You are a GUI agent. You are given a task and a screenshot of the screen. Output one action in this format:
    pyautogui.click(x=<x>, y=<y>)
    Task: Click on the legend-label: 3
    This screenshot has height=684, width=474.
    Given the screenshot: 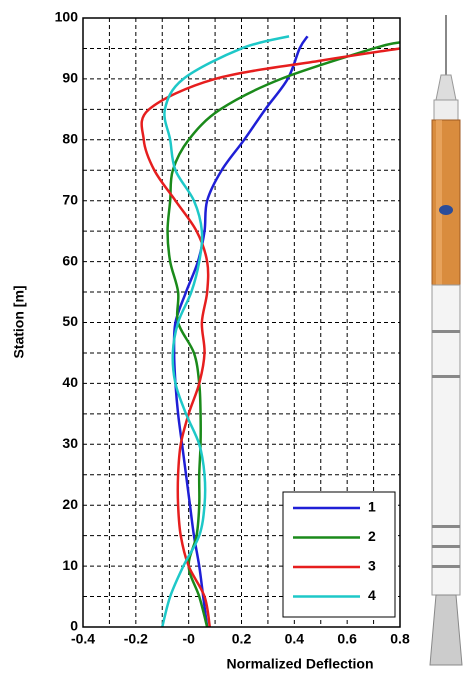 What is the action you would take?
    pyautogui.click(x=372, y=566)
    